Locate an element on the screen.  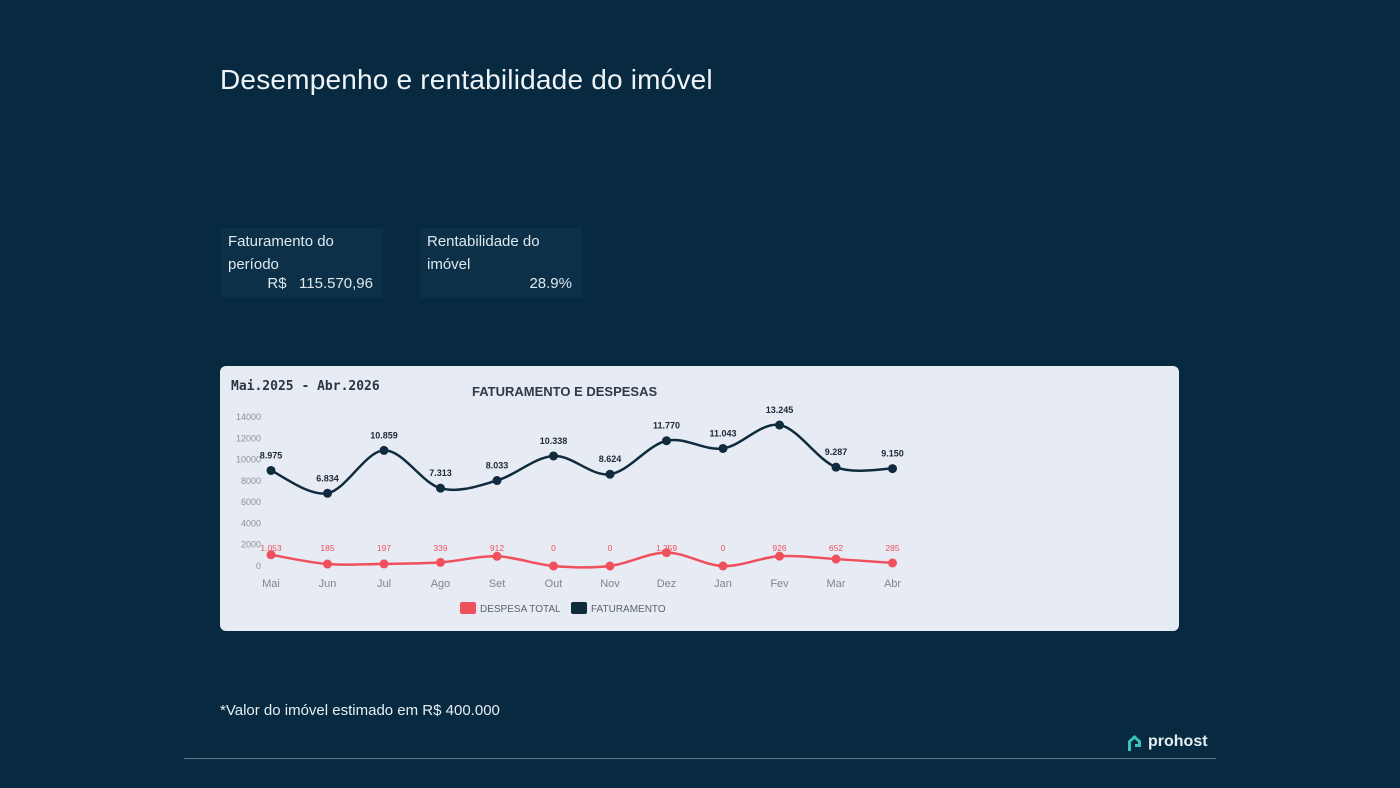
y-tick-label: 8000 is located at coordinates (251, 481).